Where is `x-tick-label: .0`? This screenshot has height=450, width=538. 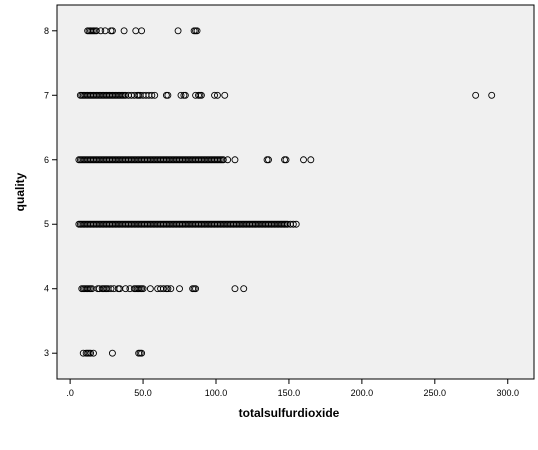 x-tick-label: .0 is located at coordinates (70, 393).